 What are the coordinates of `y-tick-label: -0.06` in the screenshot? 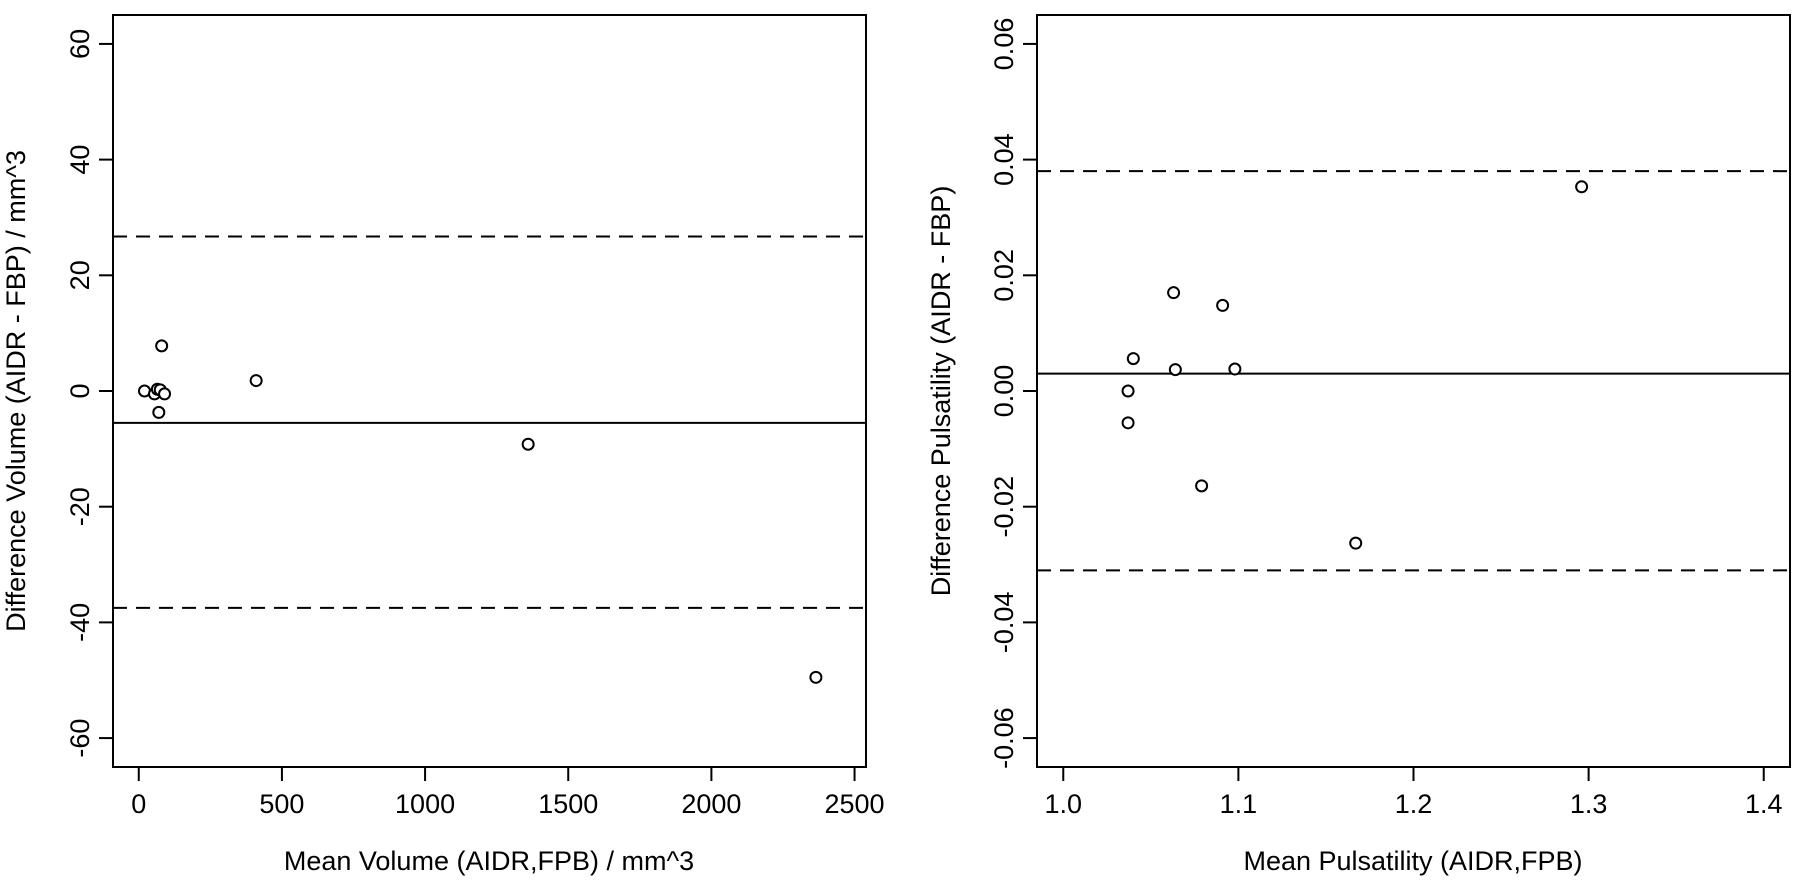 It's located at (1004, 738).